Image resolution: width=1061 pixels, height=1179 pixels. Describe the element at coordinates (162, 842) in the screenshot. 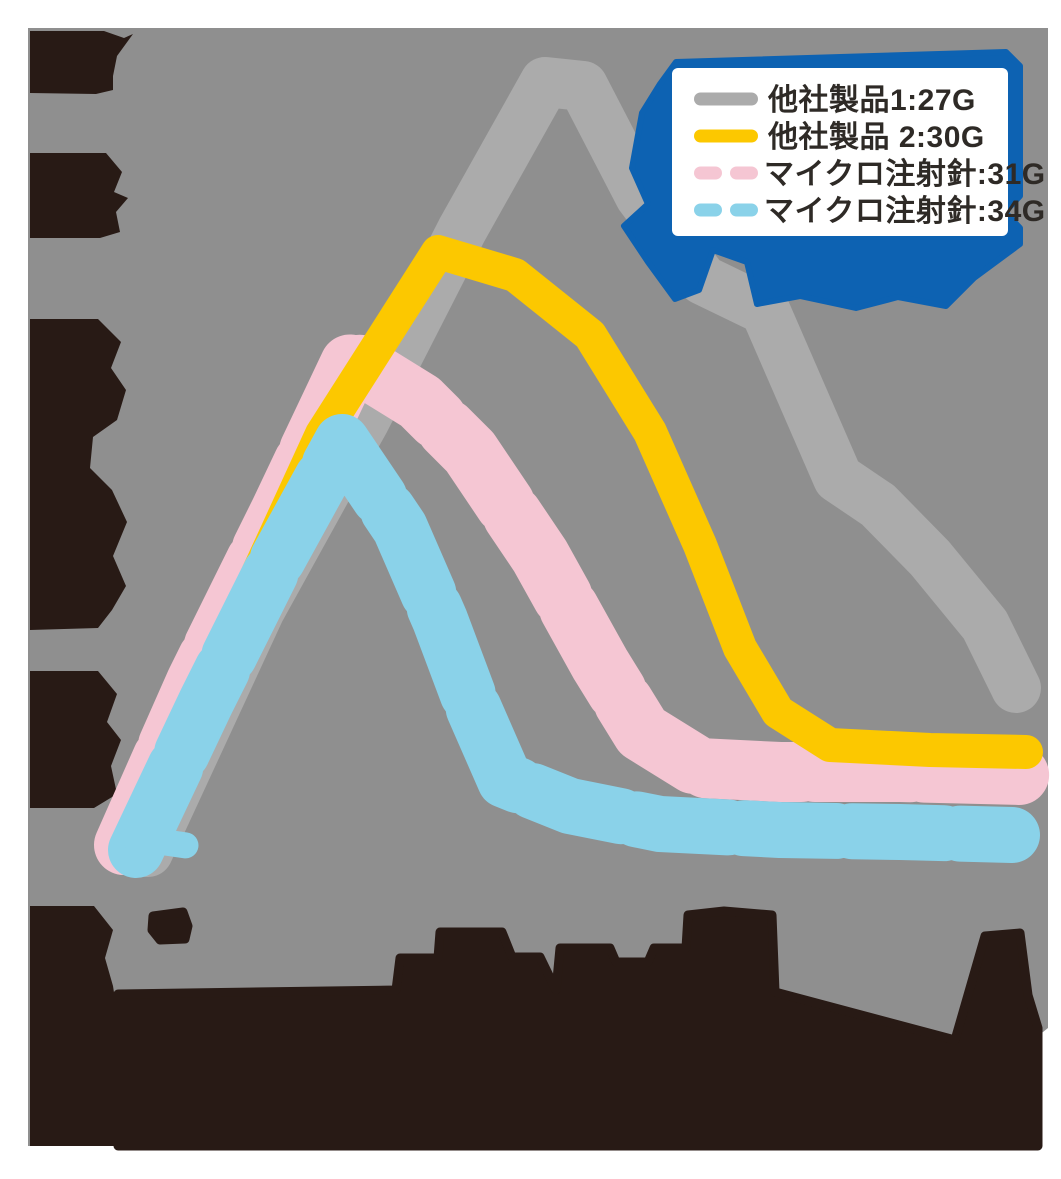

I see `series-micro-needle-34g-baseline-dash` at that location.